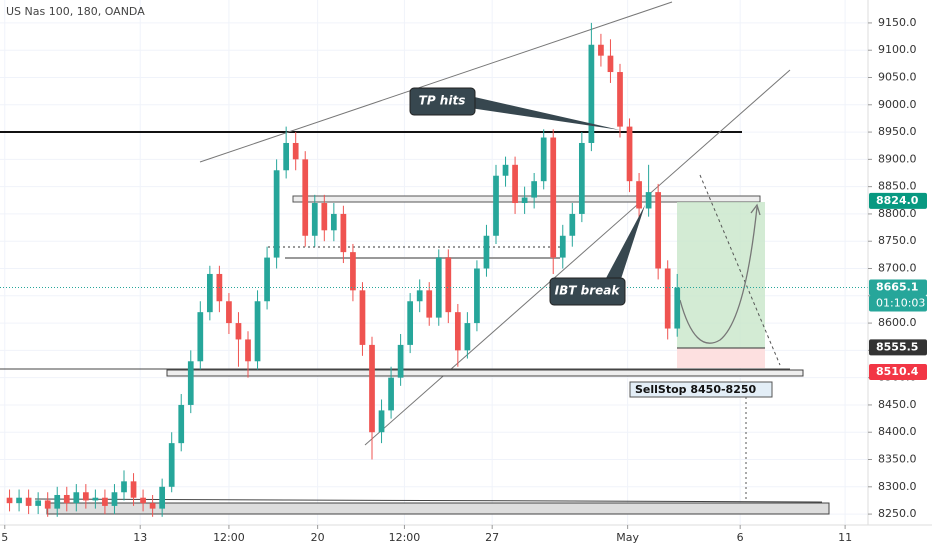 Image resolution: width=932 pixels, height=550 pixels. I want to click on x-tick-label: 27, so click(492, 537).